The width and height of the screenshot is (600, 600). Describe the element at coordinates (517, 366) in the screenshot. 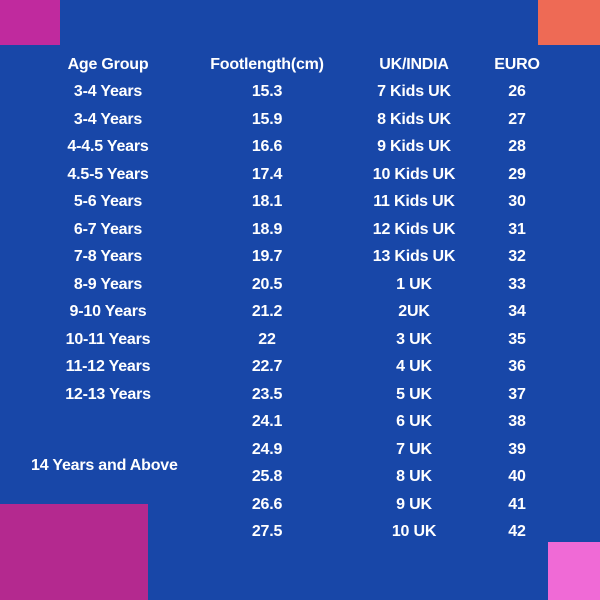

I see `cell-euro: 36` at that location.